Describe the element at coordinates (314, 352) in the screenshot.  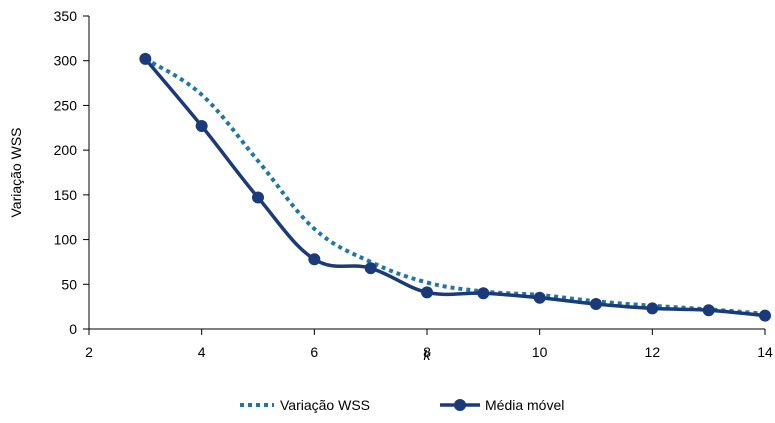
I see `x-tick-label: 6` at that location.